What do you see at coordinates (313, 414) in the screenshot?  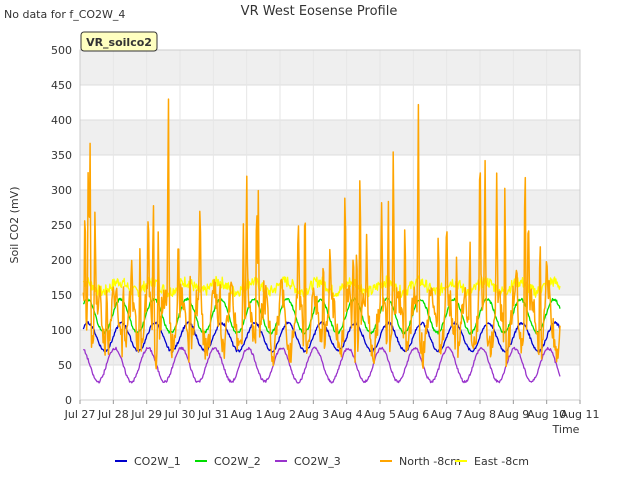 I see `x-tick-label: Aug 3` at bounding box center [313, 414].